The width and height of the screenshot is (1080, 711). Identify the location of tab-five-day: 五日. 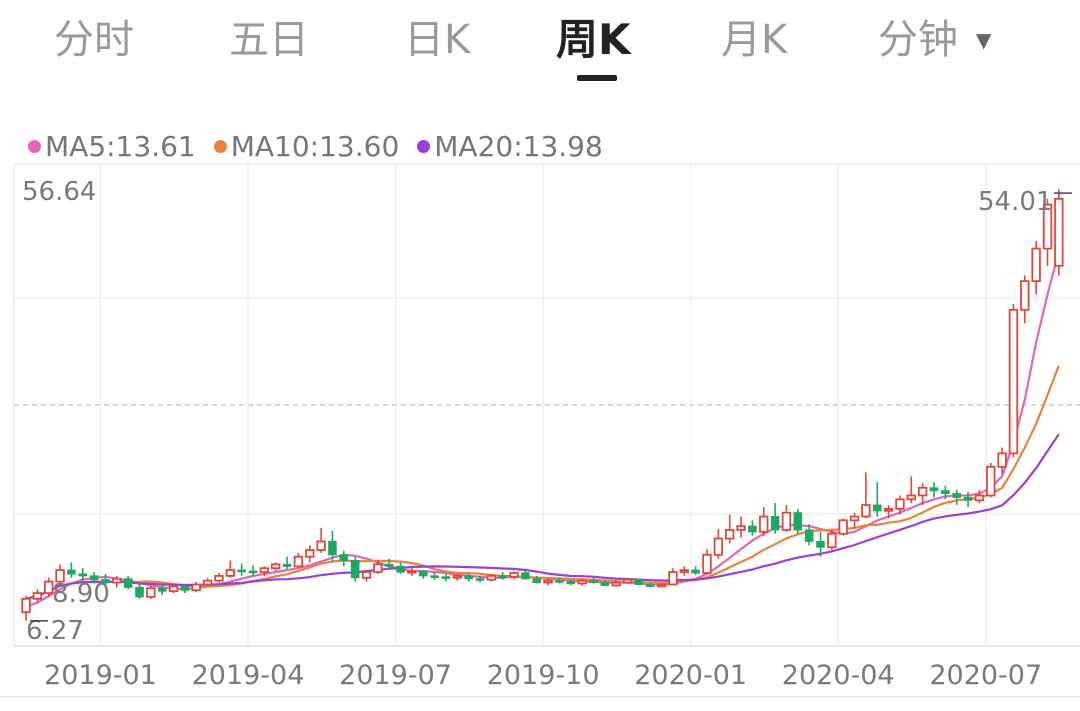
(269, 40).